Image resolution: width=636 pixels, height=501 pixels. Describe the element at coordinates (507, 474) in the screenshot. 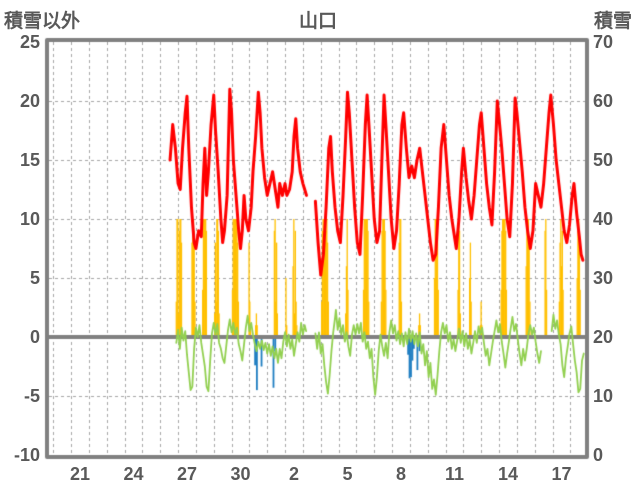

I see `x-axis-tick: 14` at that location.